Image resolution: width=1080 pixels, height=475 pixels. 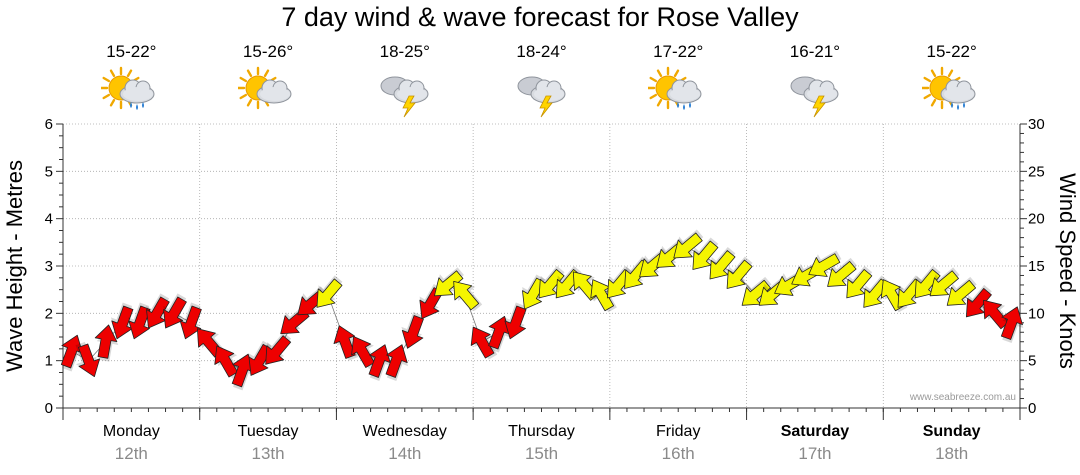 I want to click on day-date-label: 14th, so click(x=404, y=453).